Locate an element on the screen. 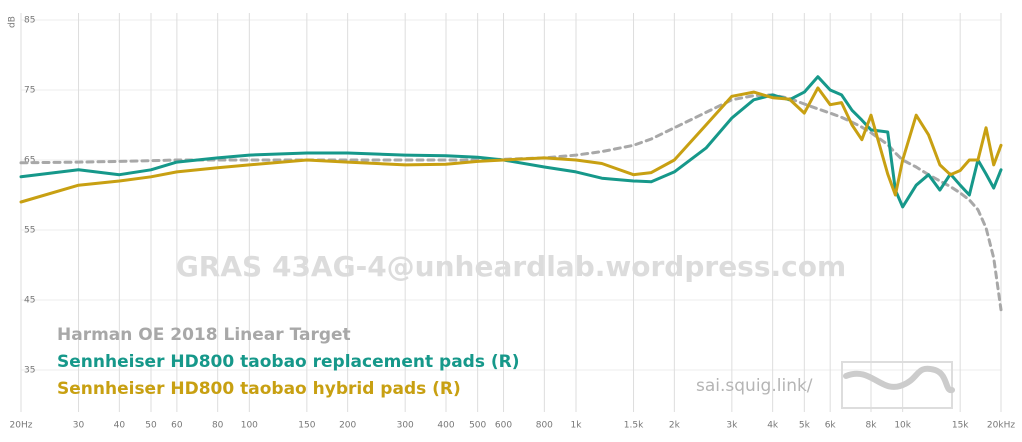 This screenshot has height=442, width=1022. x-tick-label: 1k is located at coordinates (577, 426).